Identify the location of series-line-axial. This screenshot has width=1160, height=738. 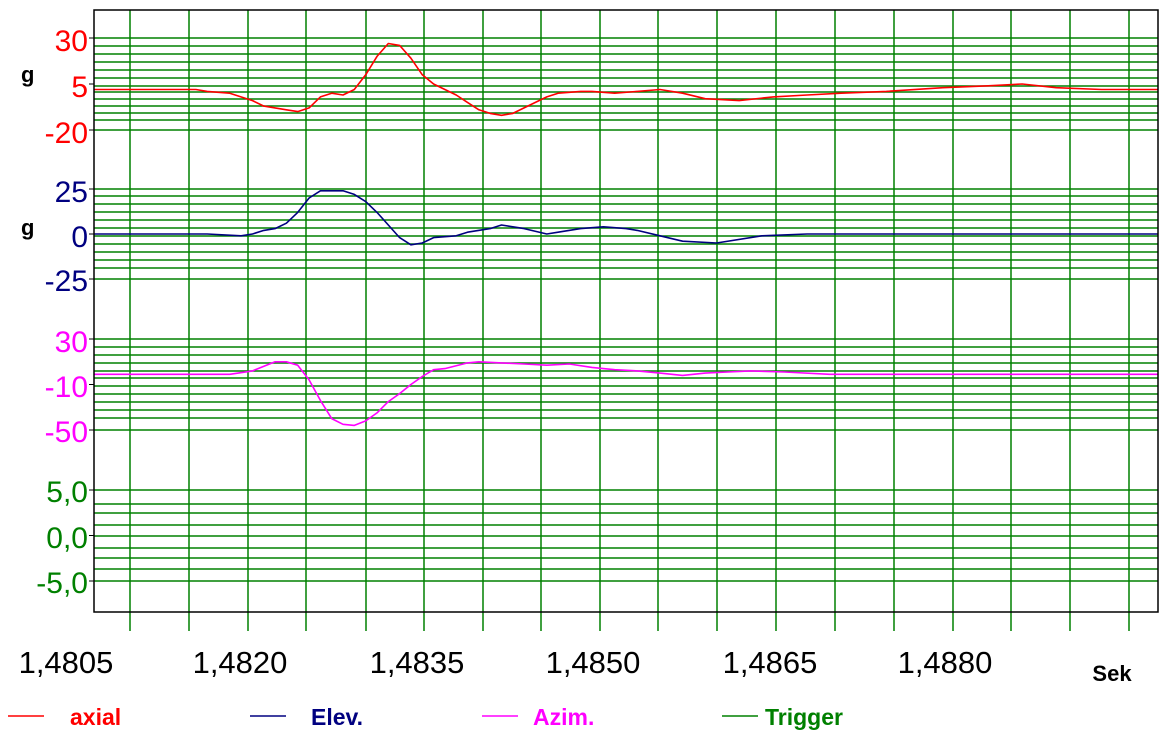
(626, 79).